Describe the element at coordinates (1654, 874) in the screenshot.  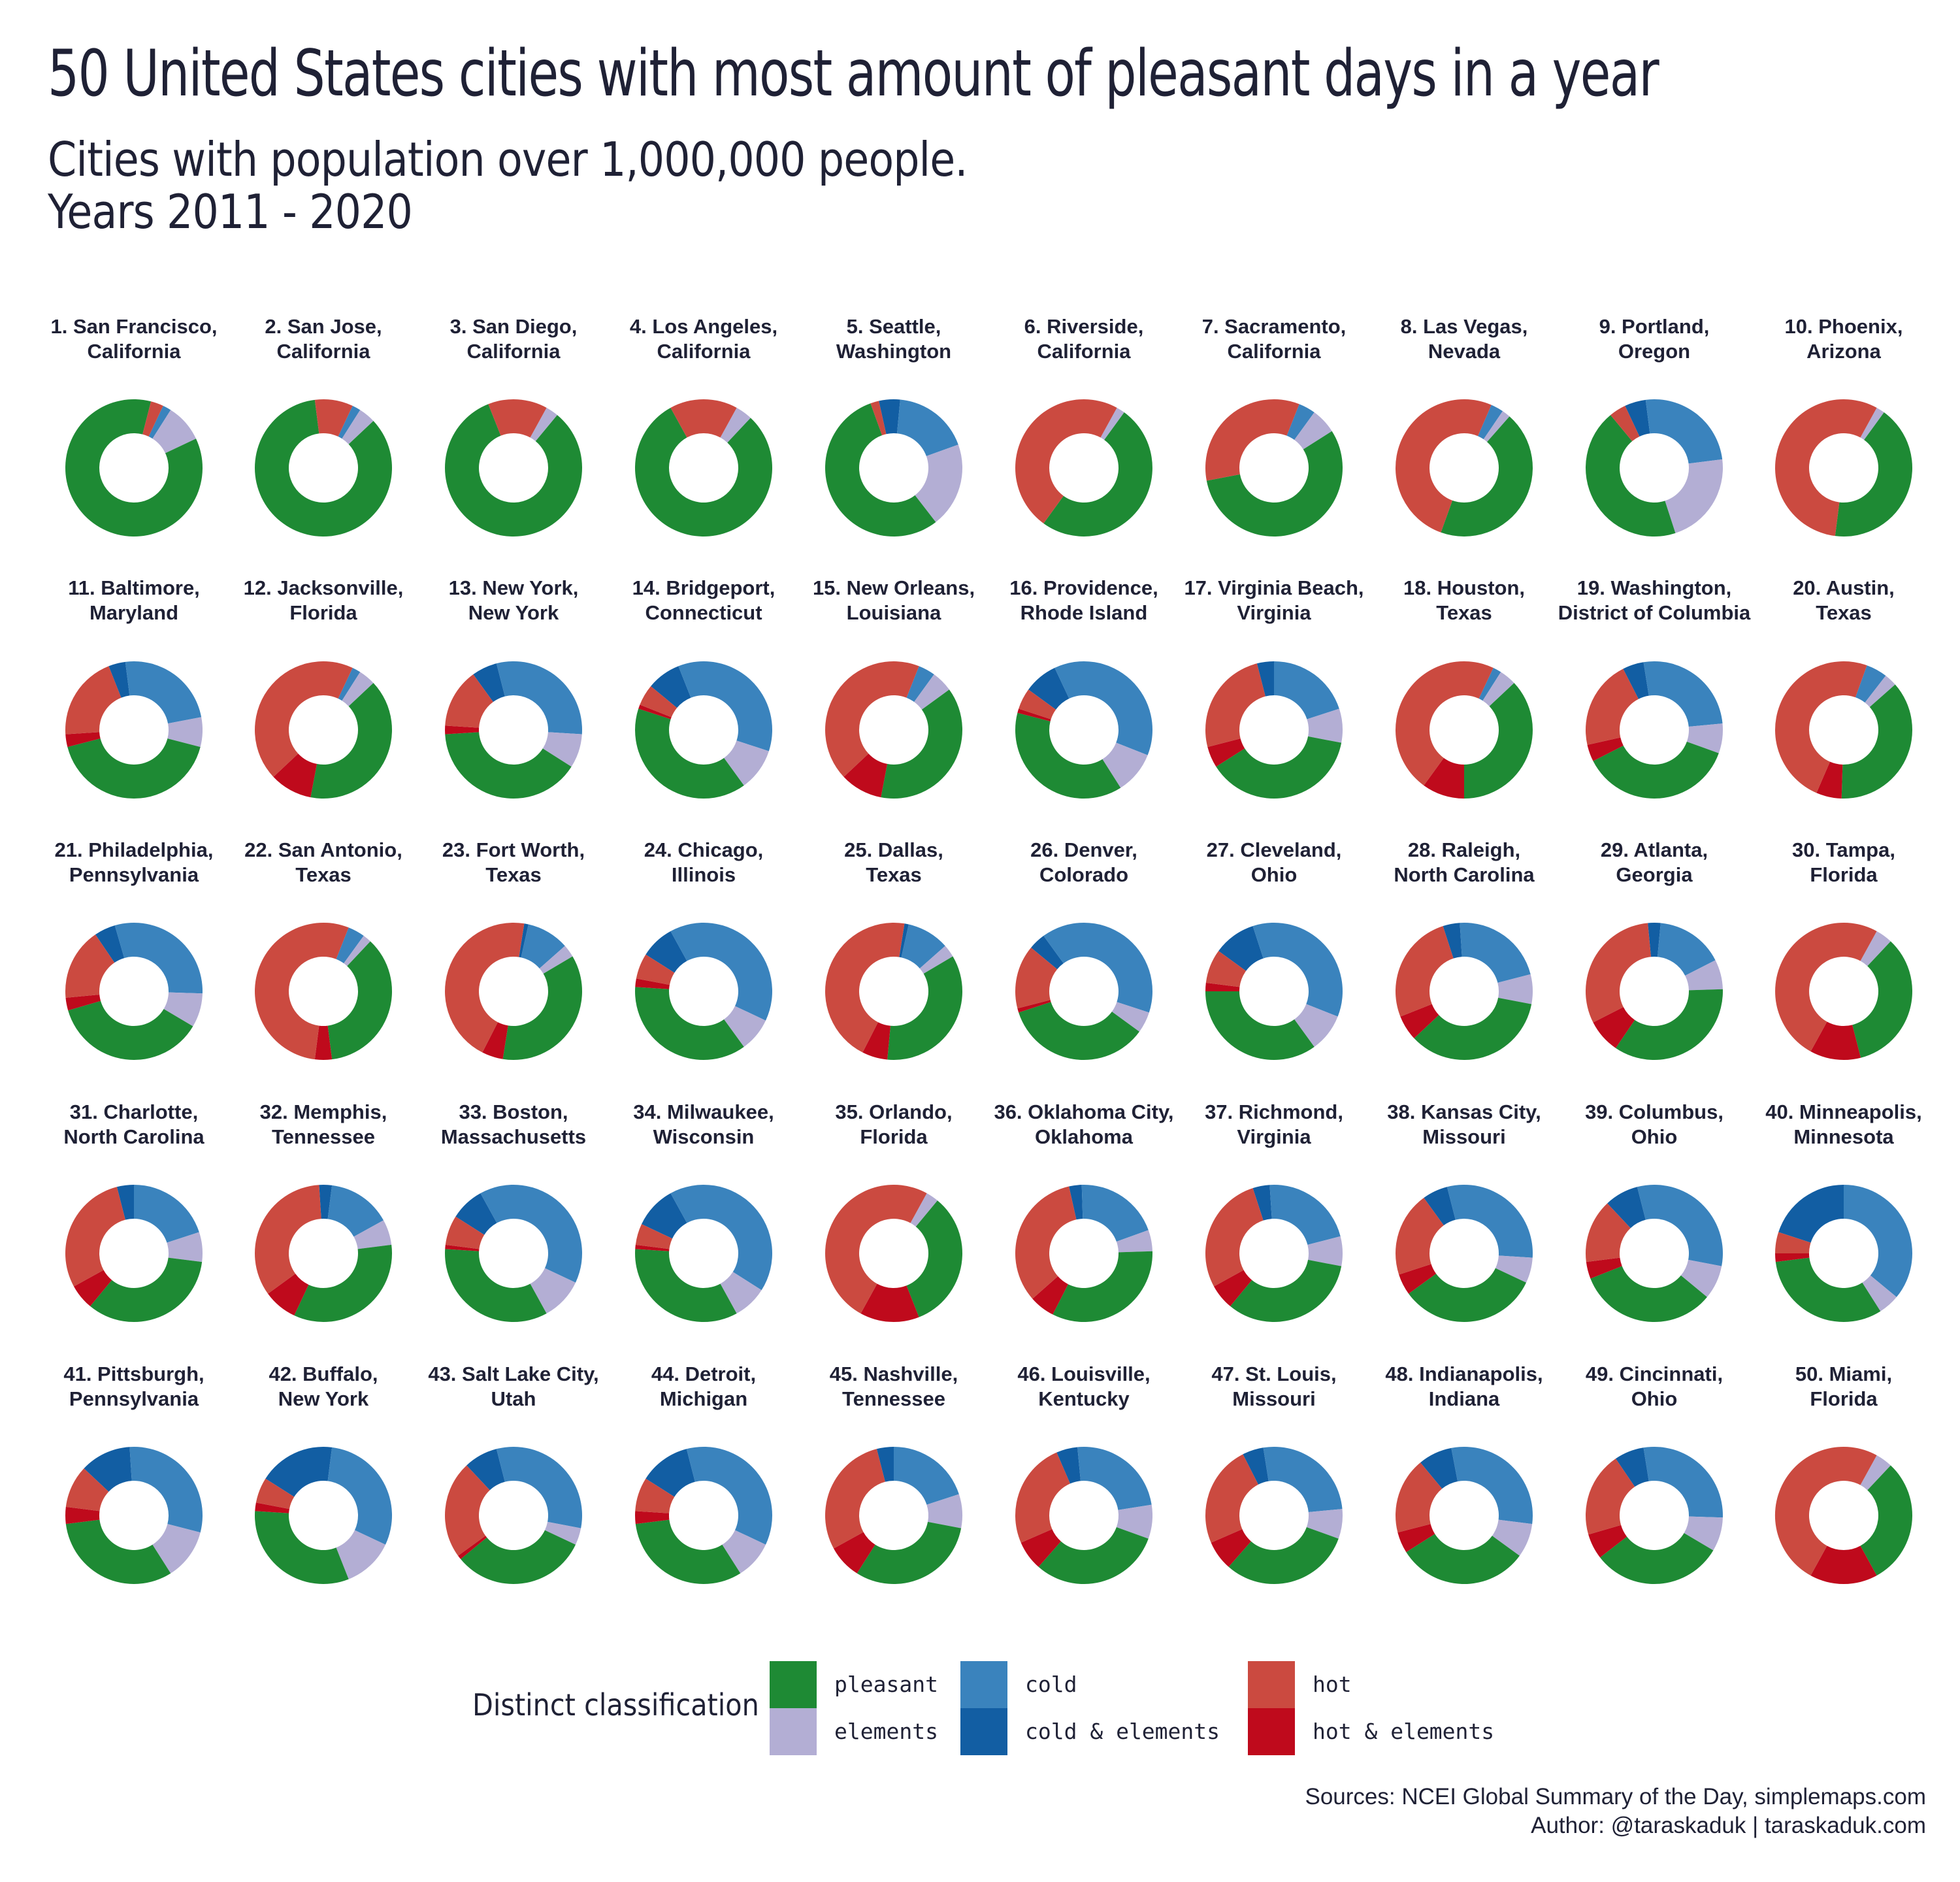
I see `city-label-line-2: Georgia` at that location.